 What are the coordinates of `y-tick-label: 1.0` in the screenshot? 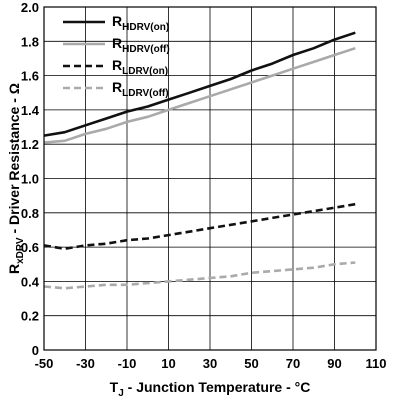 It's located at (30, 179).